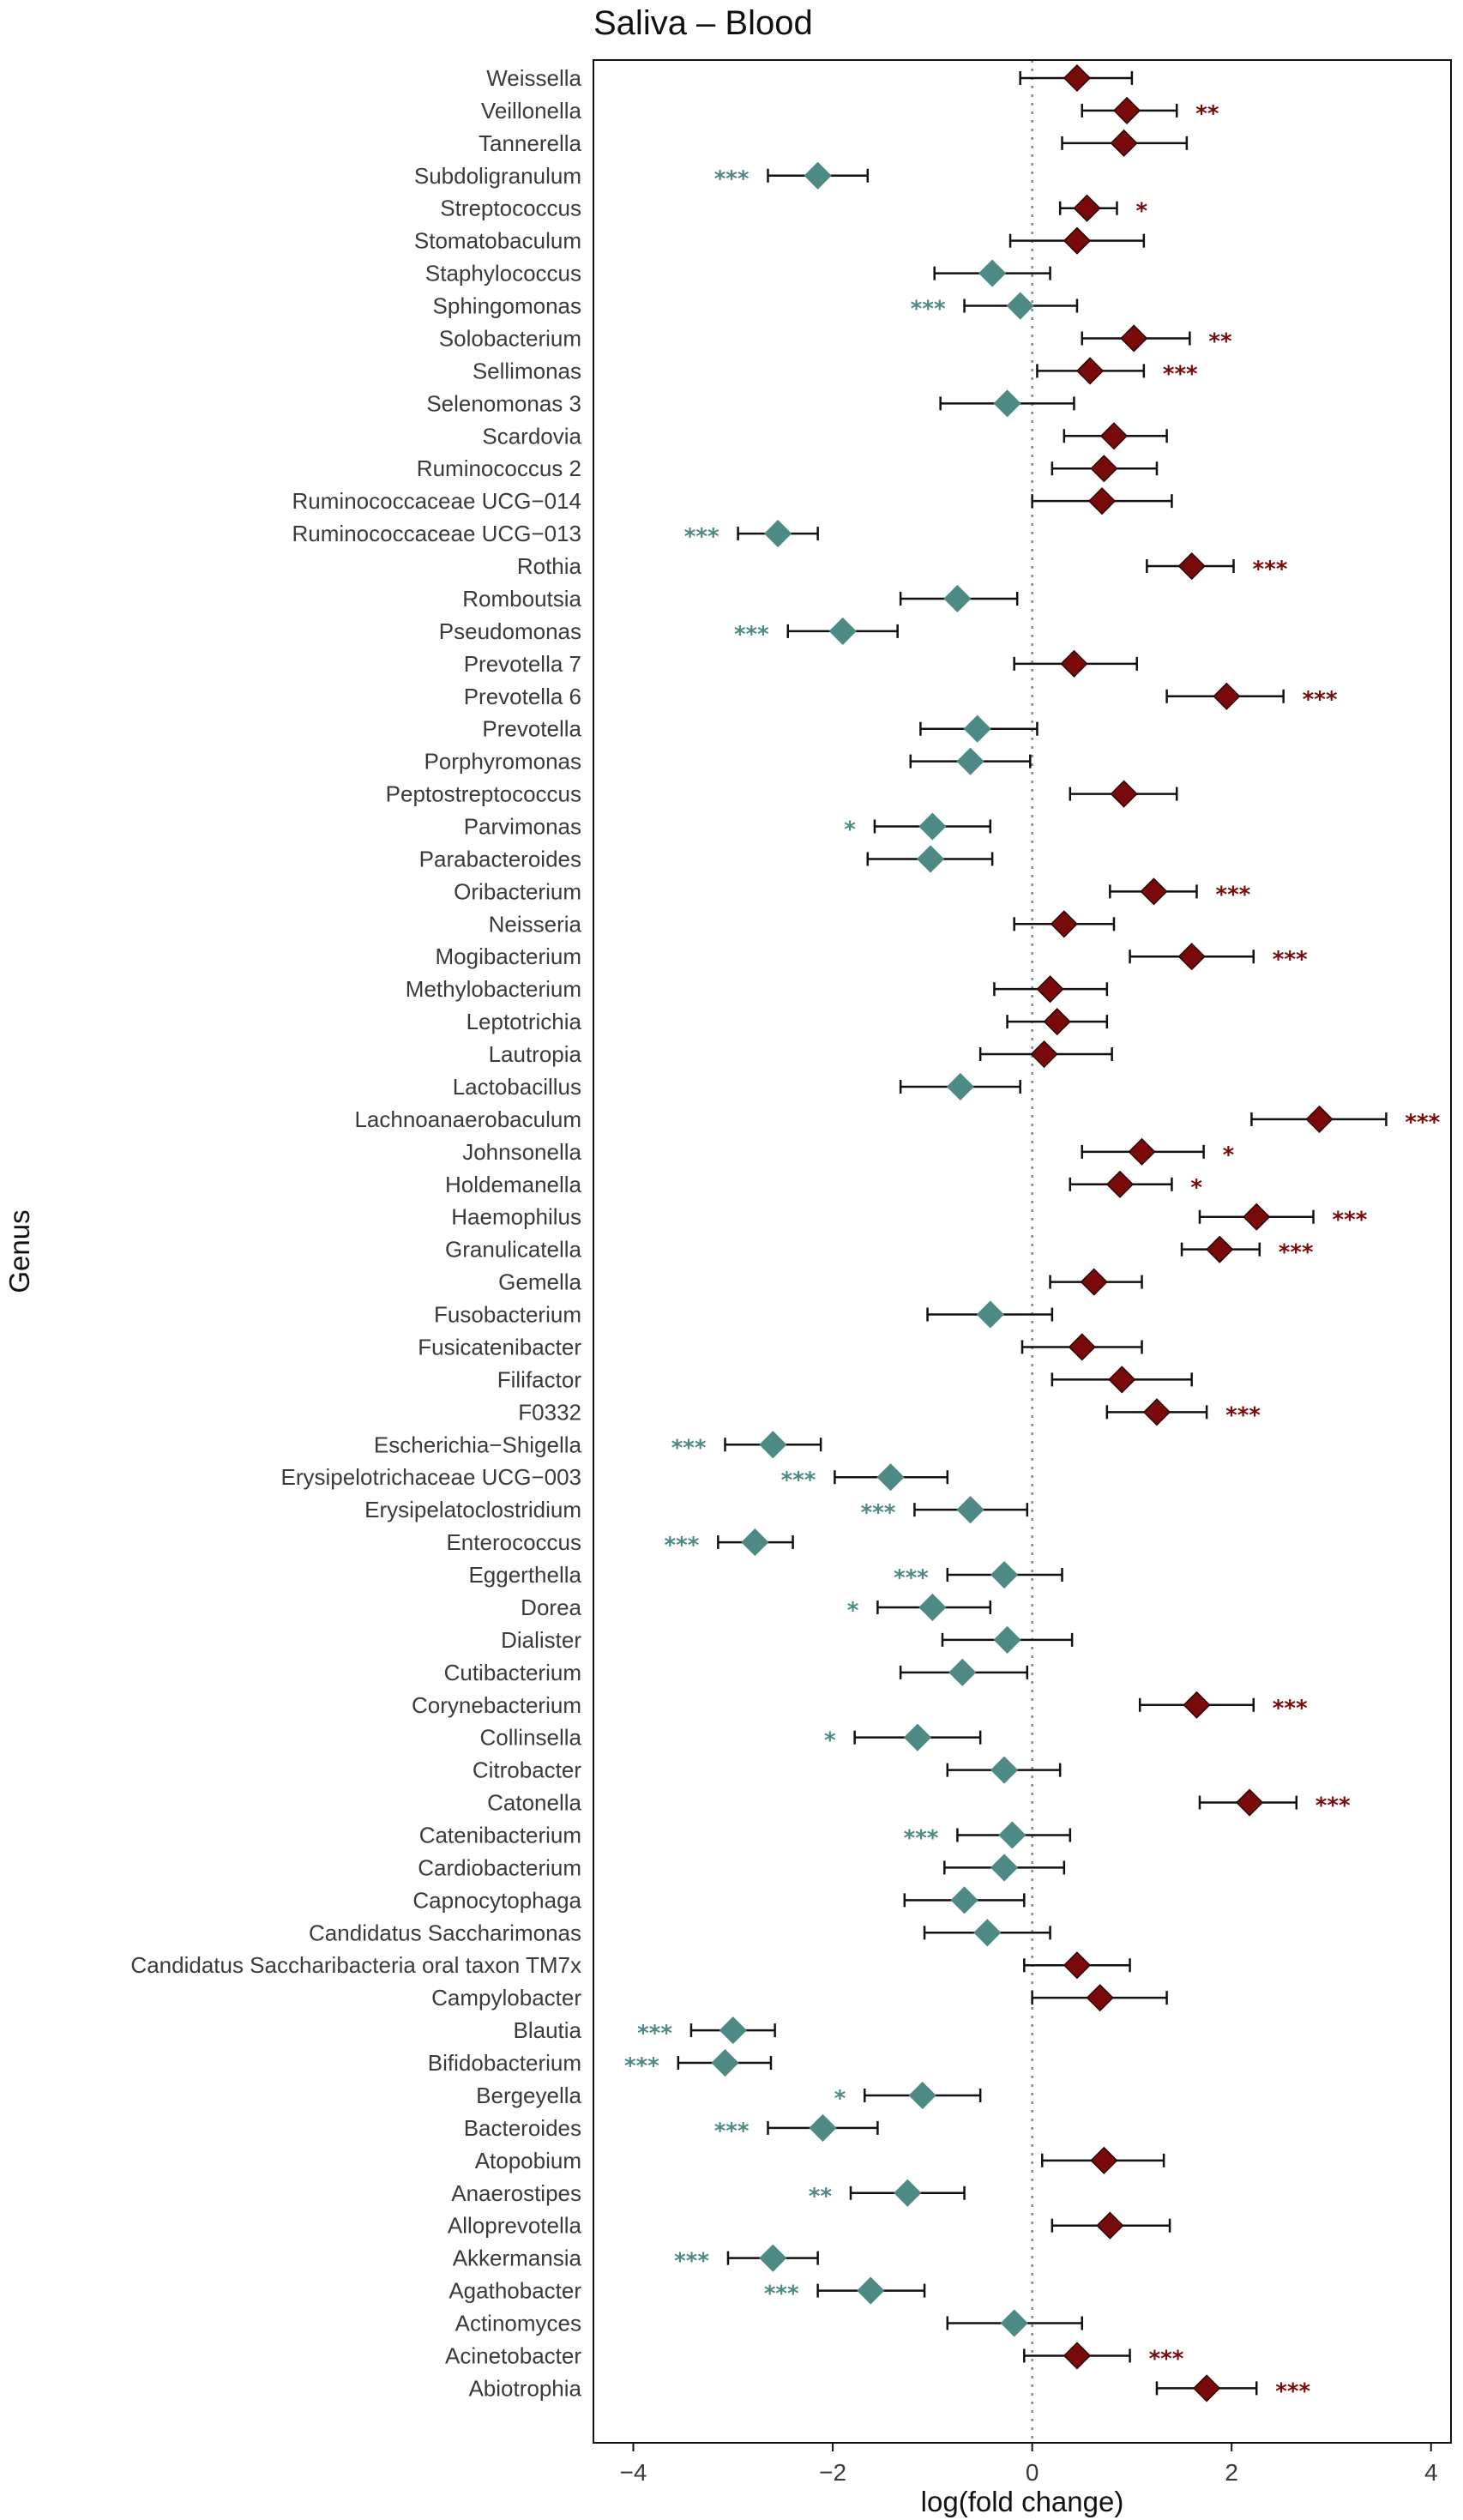 The image size is (1463, 2520). Describe the element at coordinates (514, 1542) in the screenshot. I see `genus-label: Enterococcus` at that location.